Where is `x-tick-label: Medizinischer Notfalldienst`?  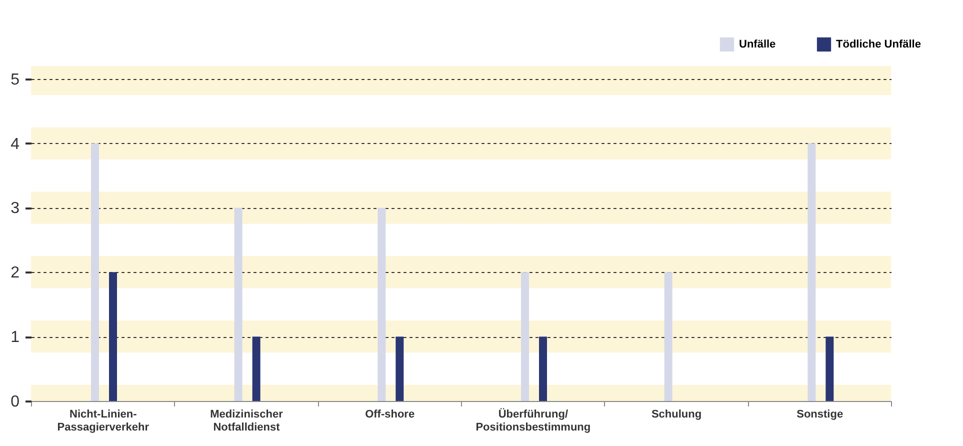
x-tick-label: Medizinischer Notfalldienst is located at coordinates (247, 421).